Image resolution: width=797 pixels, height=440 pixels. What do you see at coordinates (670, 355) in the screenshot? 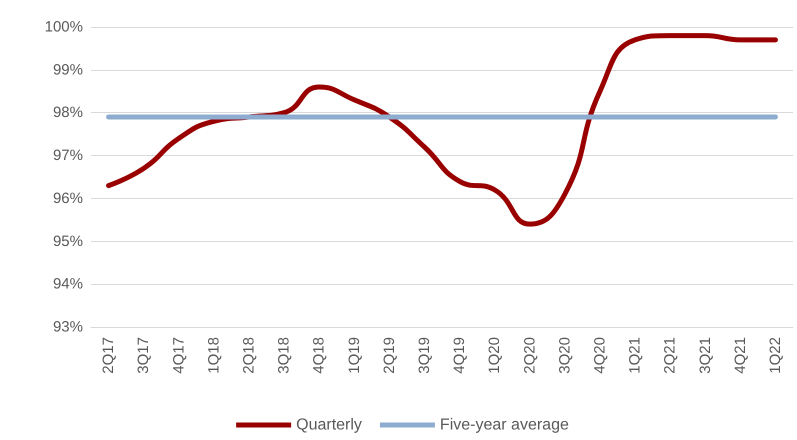
I see `x-tick-label: 2Q21` at bounding box center [670, 355].